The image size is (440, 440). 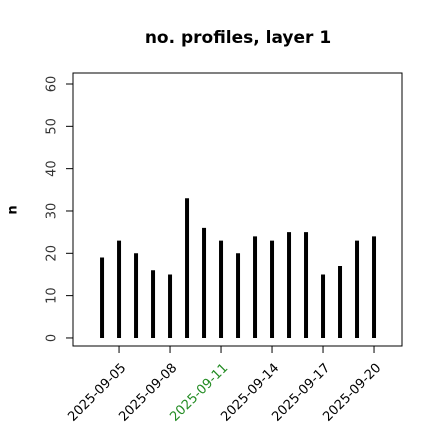 I want to click on chart-title: no. profiles, layer 1, so click(x=238, y=38).